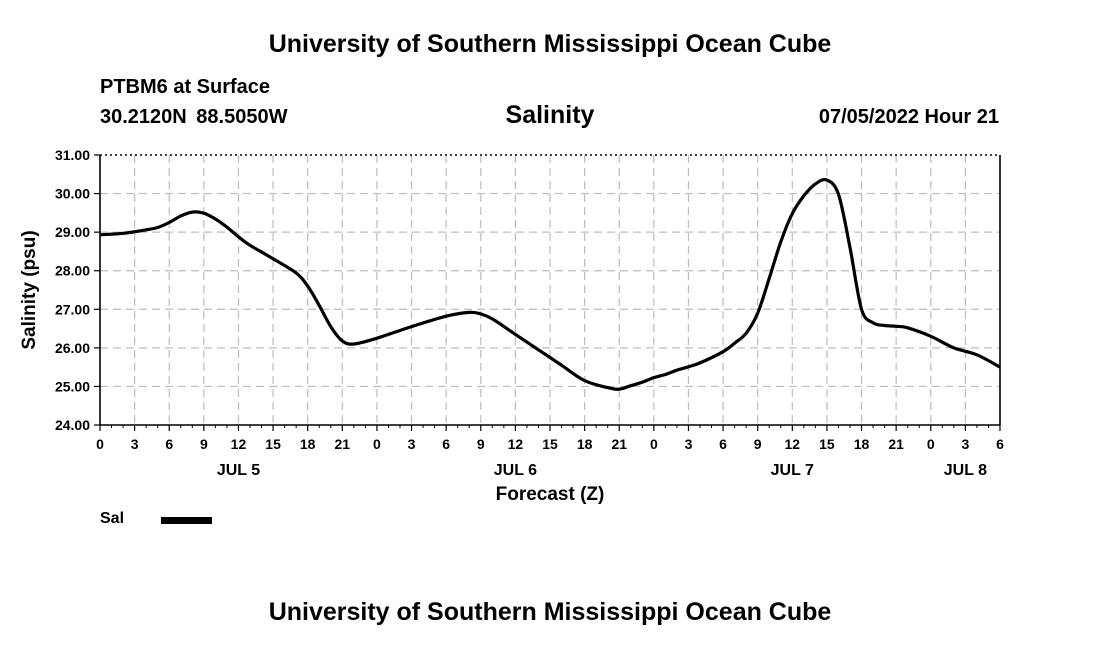 The width and height of the screenshot is (1100, 650). What do you see at coordinates (515, 470) in the screenshot?
I see `day-label: JUL 6` at bounding box center [515, 470].